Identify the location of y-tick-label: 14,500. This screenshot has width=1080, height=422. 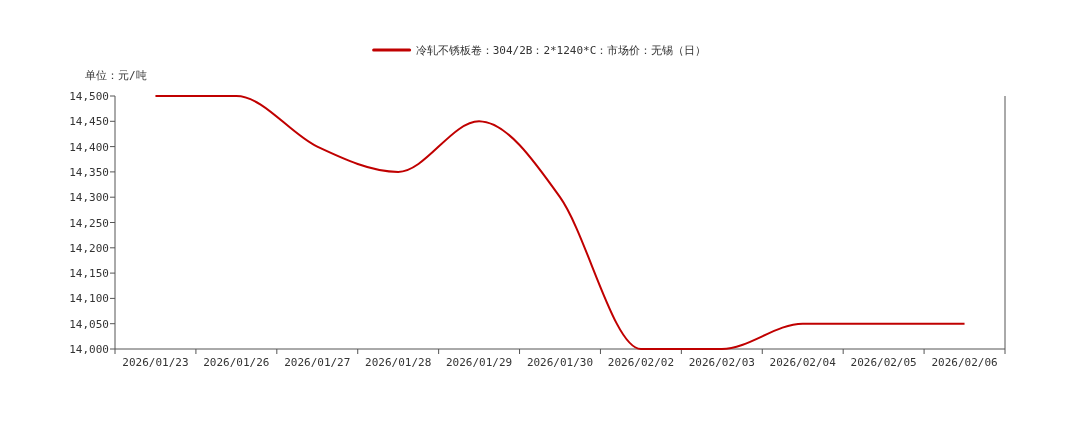
(89, 96).